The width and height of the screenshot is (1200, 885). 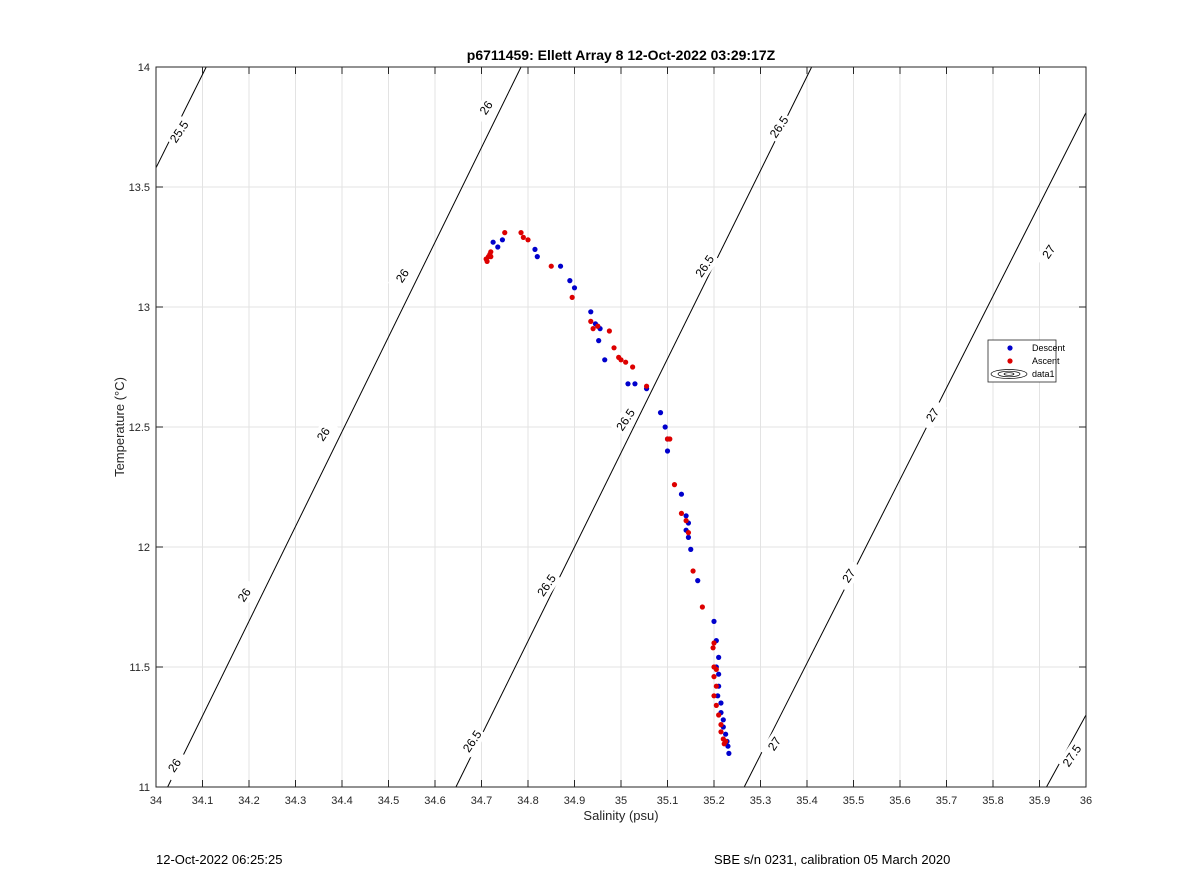 What do you see at coordinates (992, 801) in the screenshot?
I see `x-tick-label: 35.8` at bounding box center [992, 801].